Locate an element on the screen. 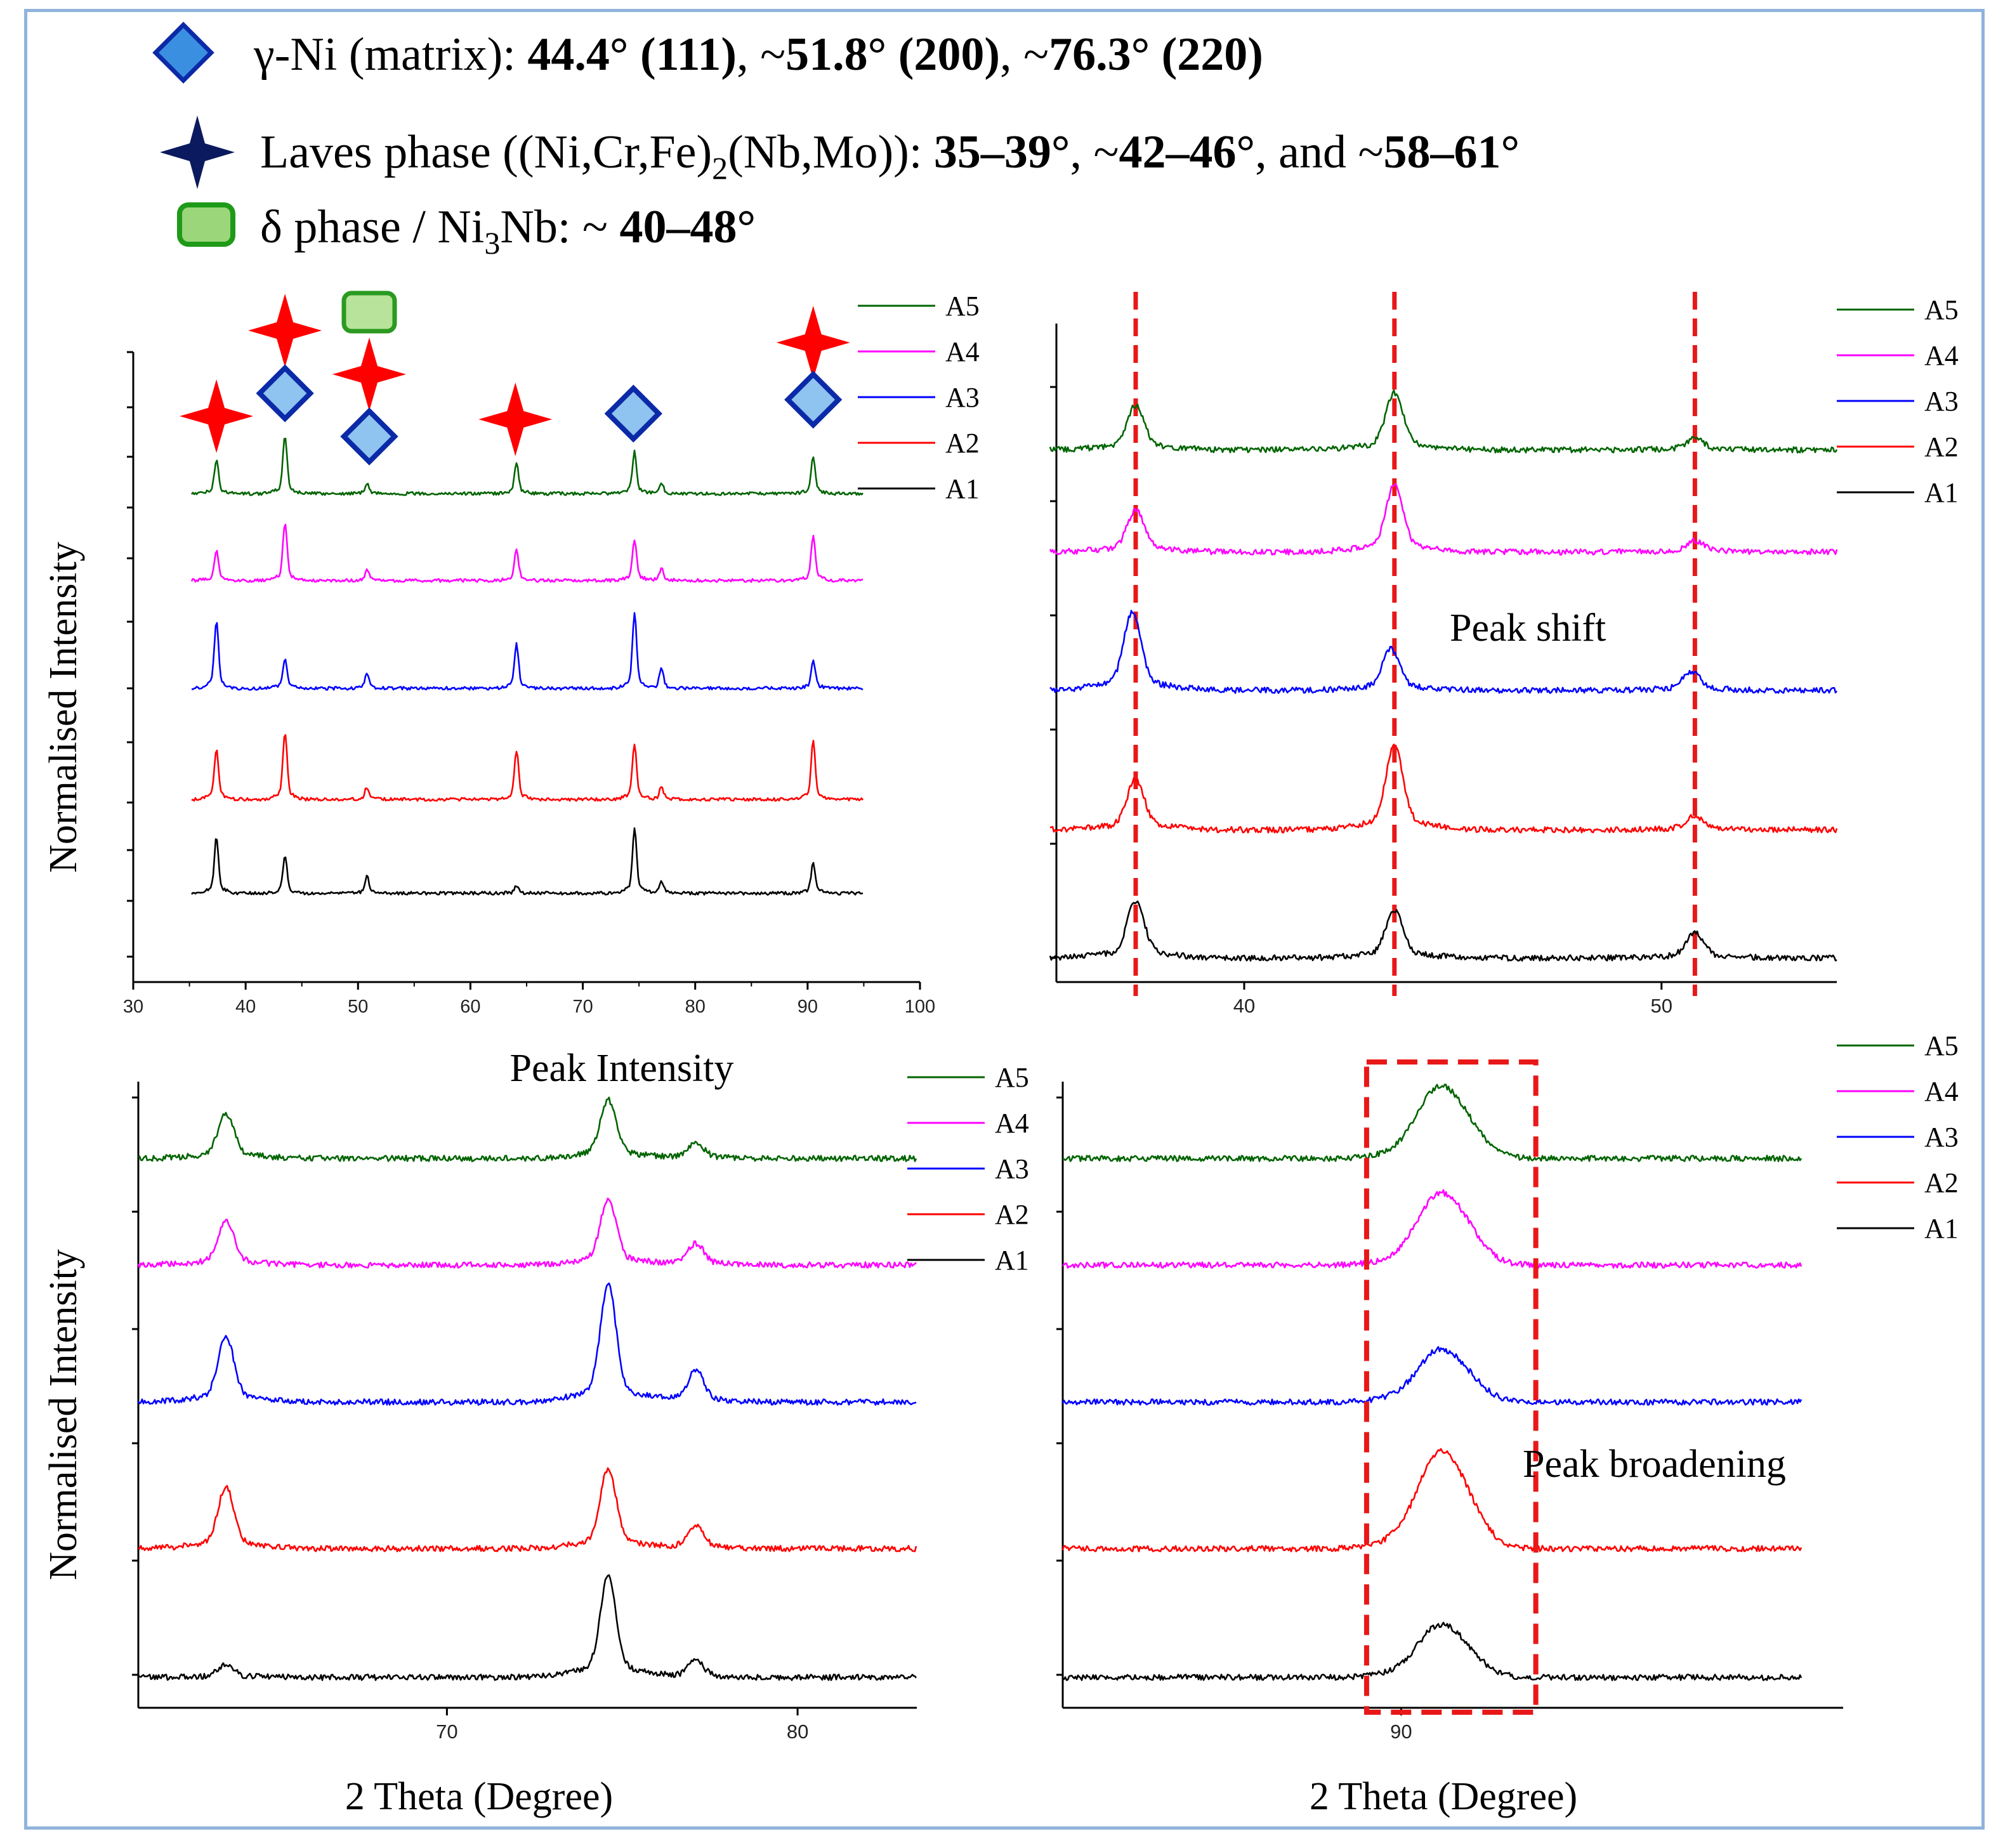  delta-box-marker is located at coordinates (369, 312).